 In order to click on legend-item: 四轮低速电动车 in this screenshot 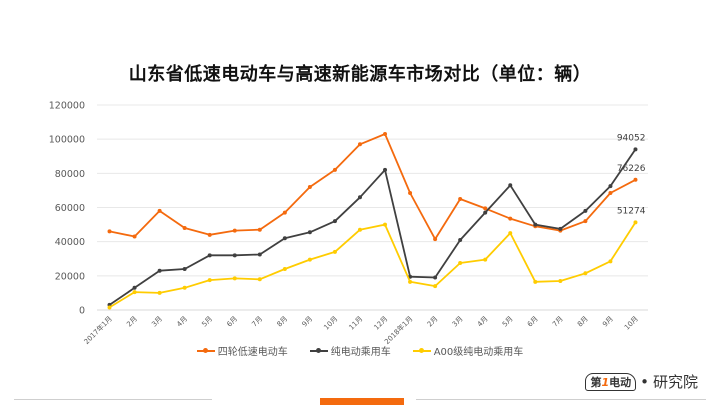, I will do `click(242, 350)`.